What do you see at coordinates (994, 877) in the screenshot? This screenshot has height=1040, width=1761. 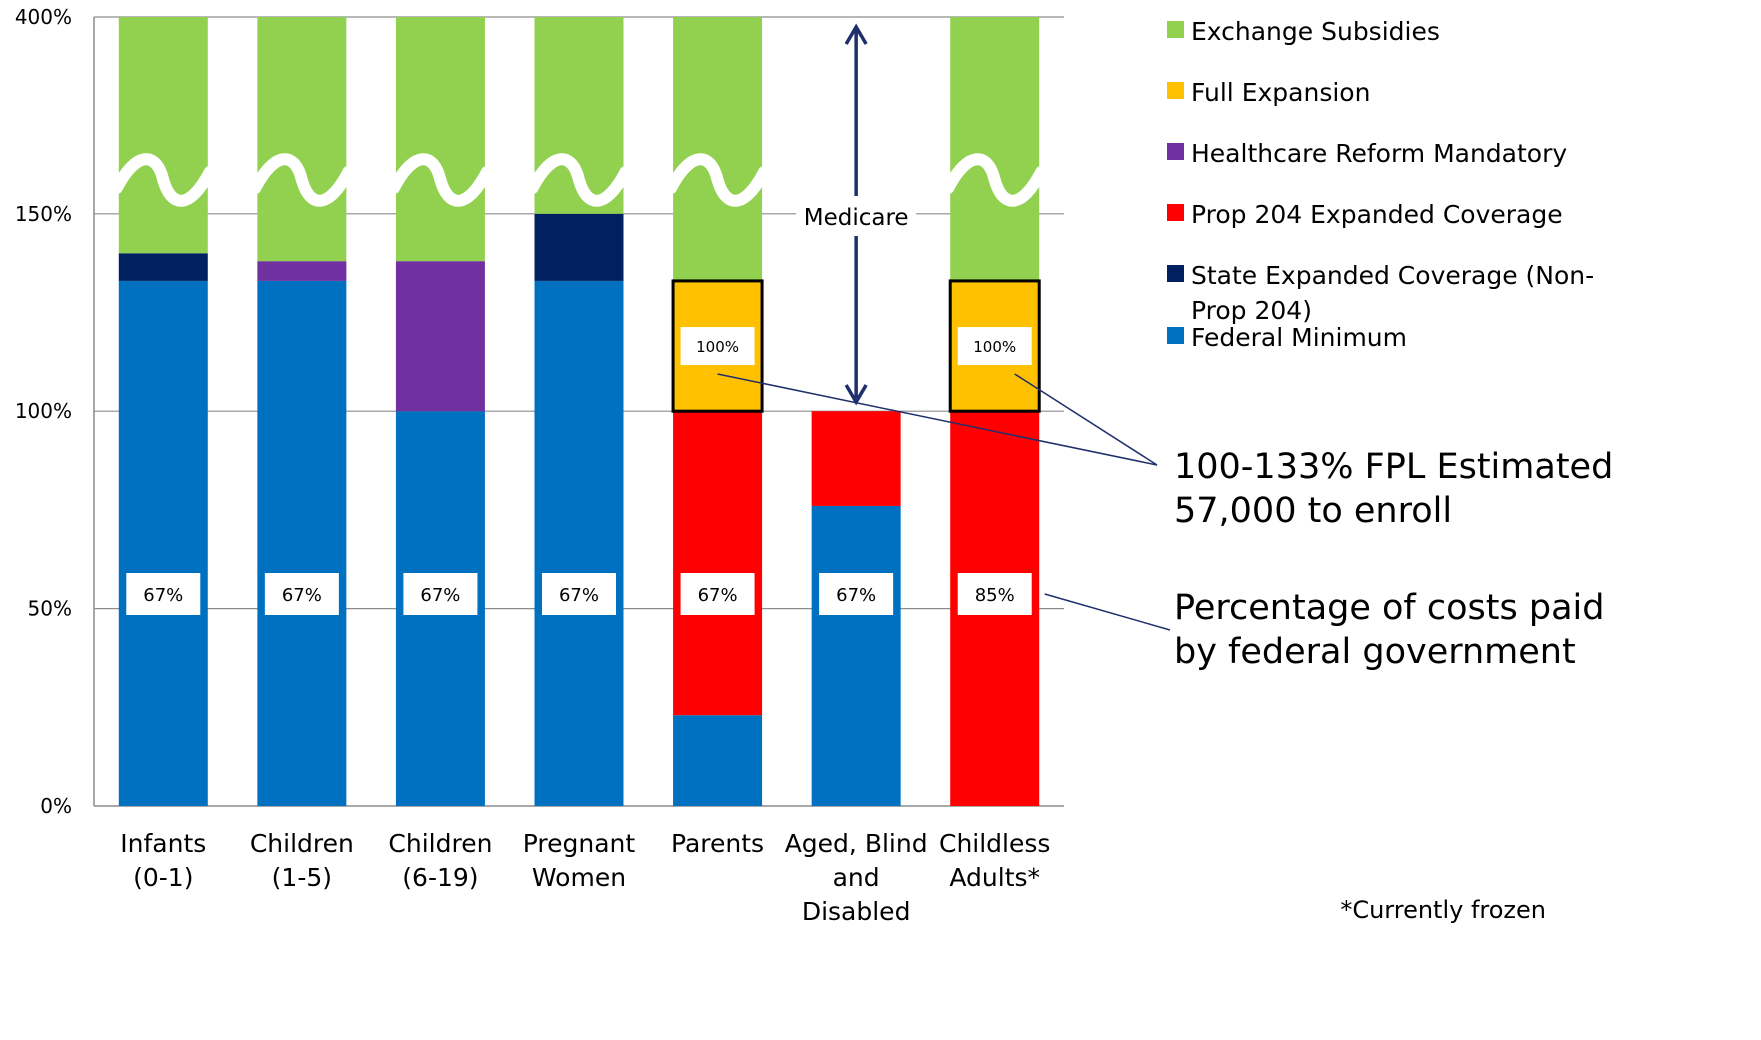 I see `x-tick-label: Adults*` at bounding box center [994, 877].